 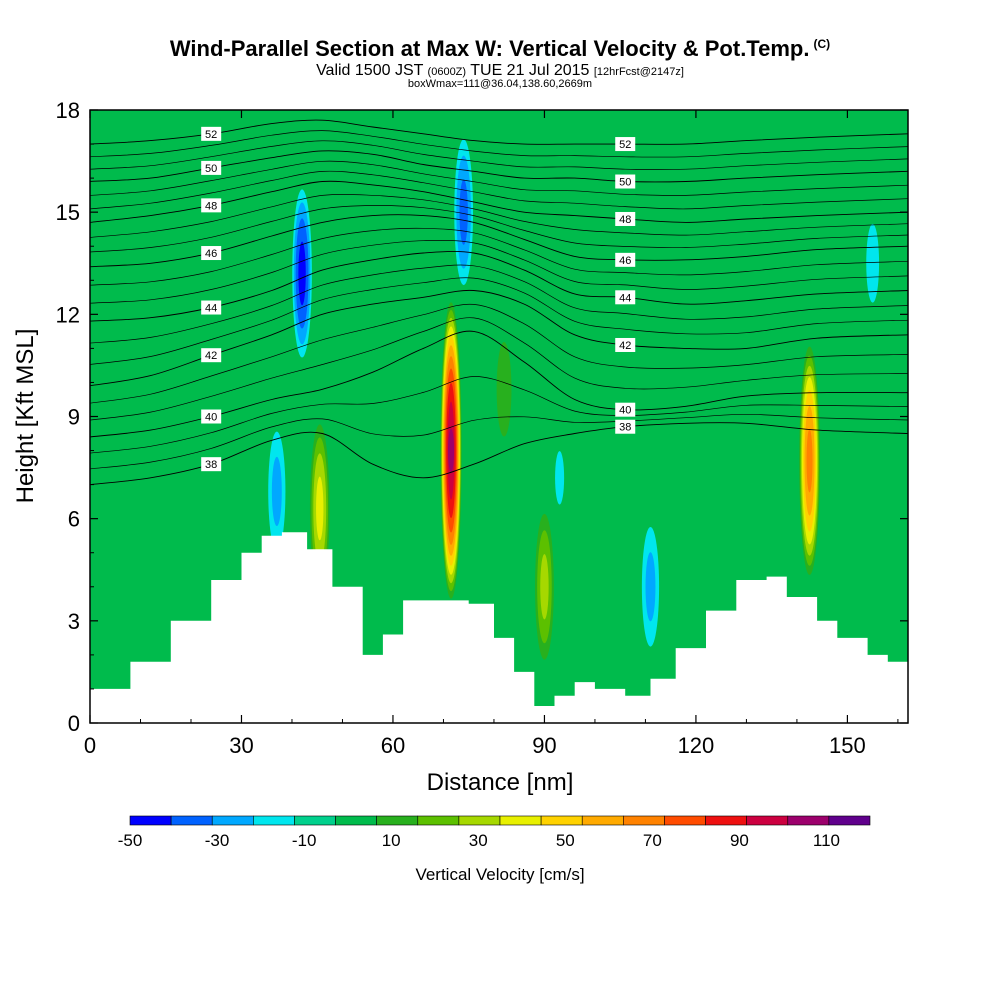 What do you see at coordinates (90, 745) in the screenshot?
I see `x-tick-label: 0` at bounding box center [90, 745].